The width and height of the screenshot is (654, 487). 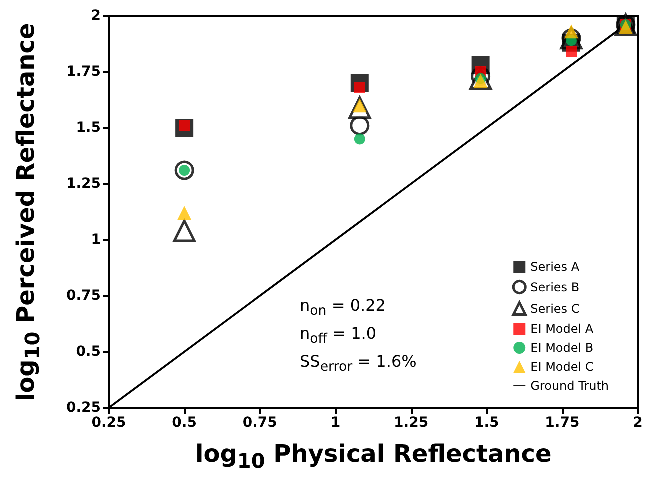 What do you see at coordinates (83, 408) in the screenshot?
I see `y-tick-label: 0.25` at bounding box center [83, 408].